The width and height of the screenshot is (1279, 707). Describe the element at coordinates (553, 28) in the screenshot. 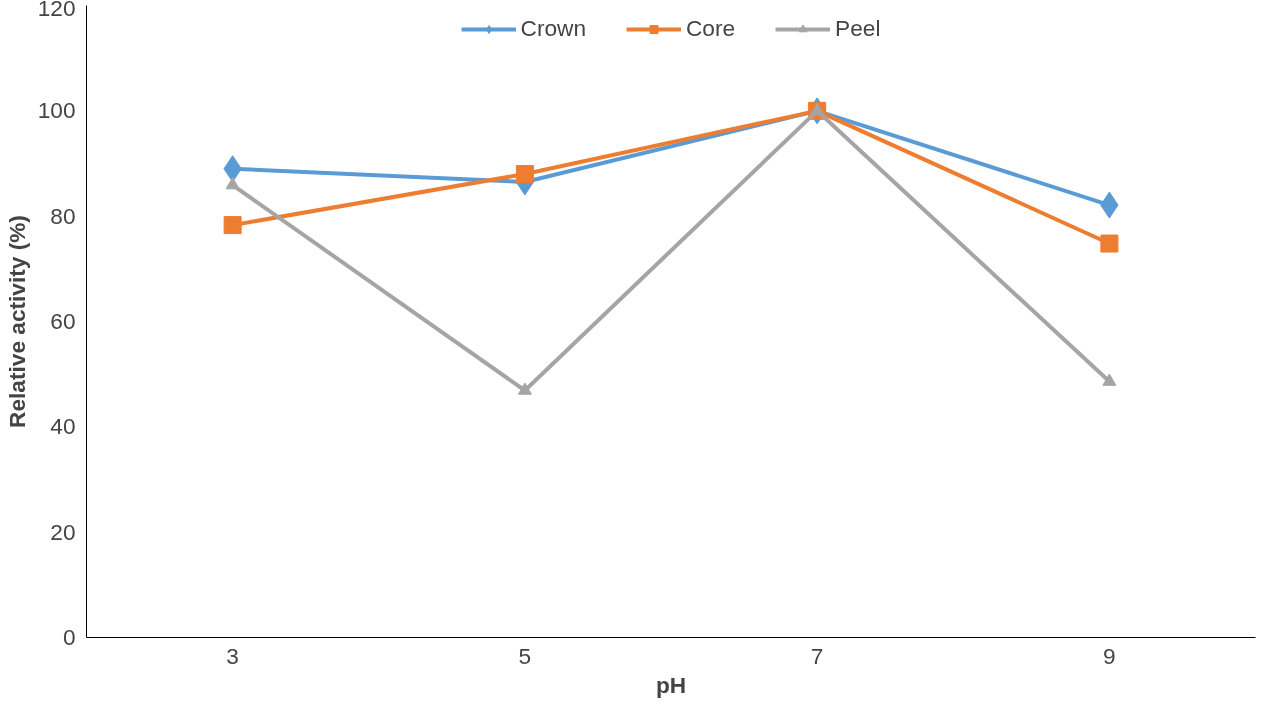

I see `legend-label: Crown` at that location.